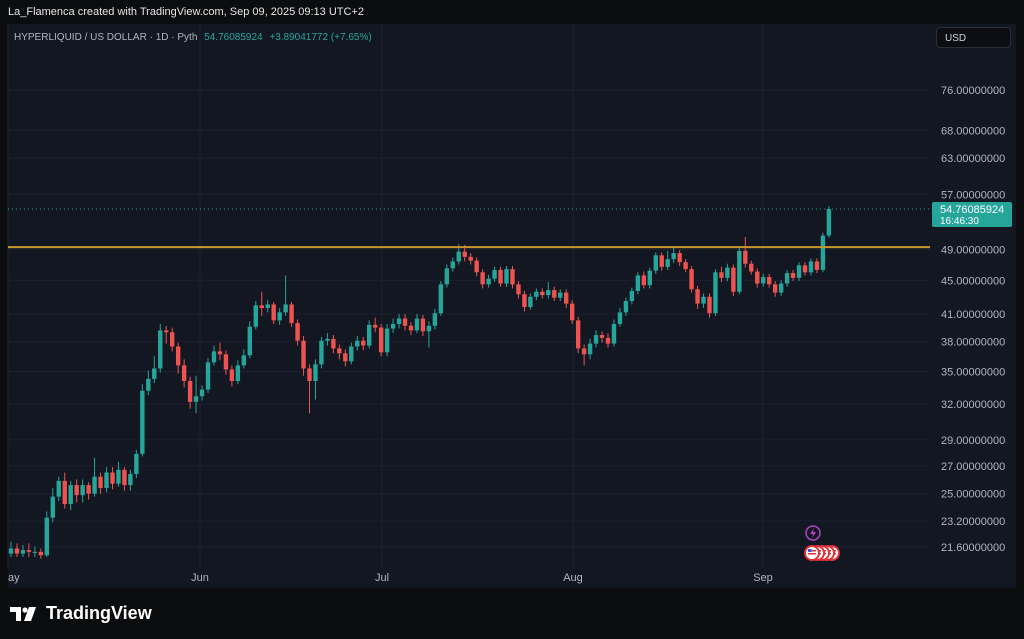 The height and width of the screenshot is (639, 1024). Describe the element at coordinates (573, 578) in the screenshot. I see `time-tick-label: Aug` at that location.